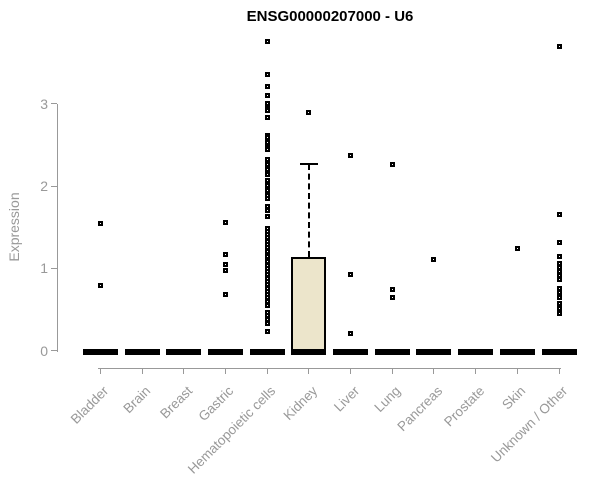 This screenshot has width=600, height=500. Describe the element at coordinates (44, 268) in the screenshot. I see `y-tick-label: 1` at that location.